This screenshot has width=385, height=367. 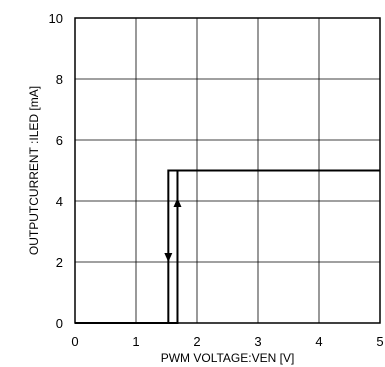 What do you see at coordinates (74, 341) in the screenshot?
I see `x-tick-label: 0` at bounding box center [74, 341].